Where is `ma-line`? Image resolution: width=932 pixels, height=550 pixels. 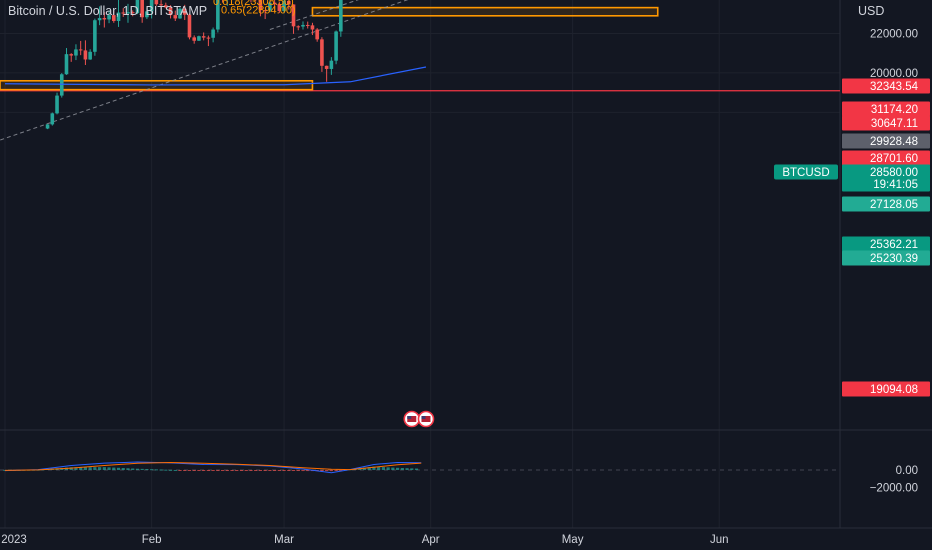
ma-line is located at coordinates (215, 76).